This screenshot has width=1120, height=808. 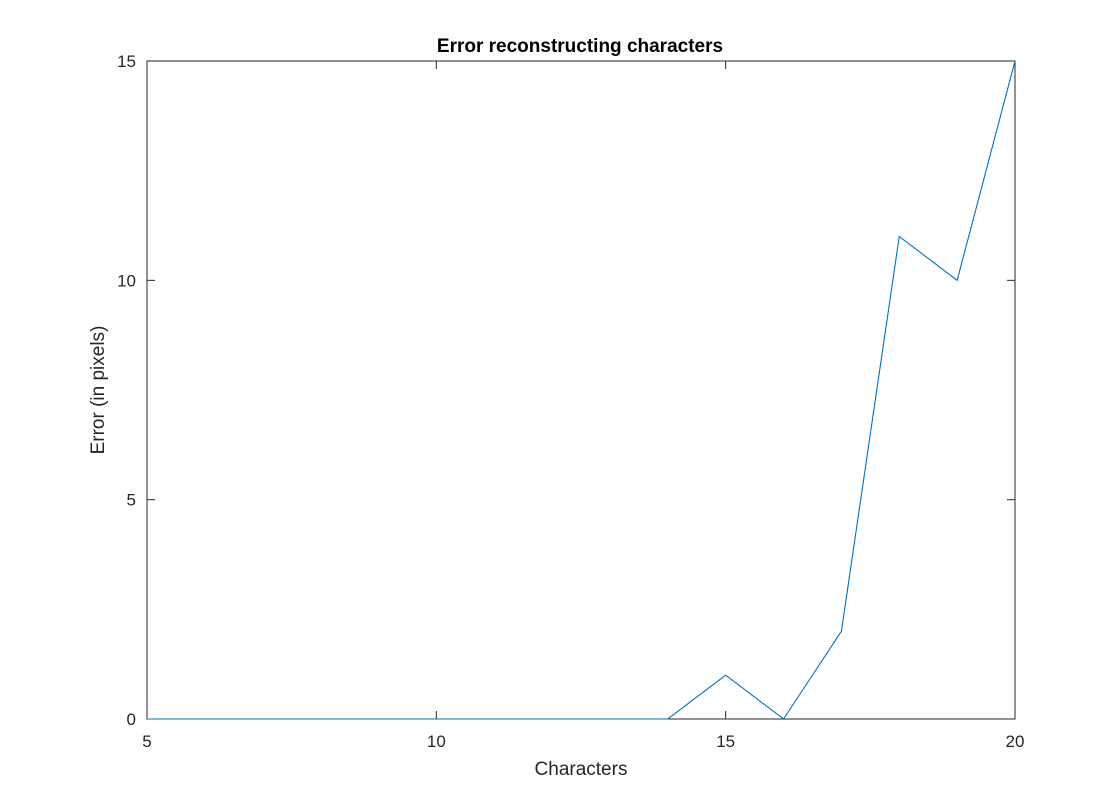 What do you see at coordinates (581, 769) in the screenshot?
I see `x-axis-label: Characters` at bounding box center [581, 769].